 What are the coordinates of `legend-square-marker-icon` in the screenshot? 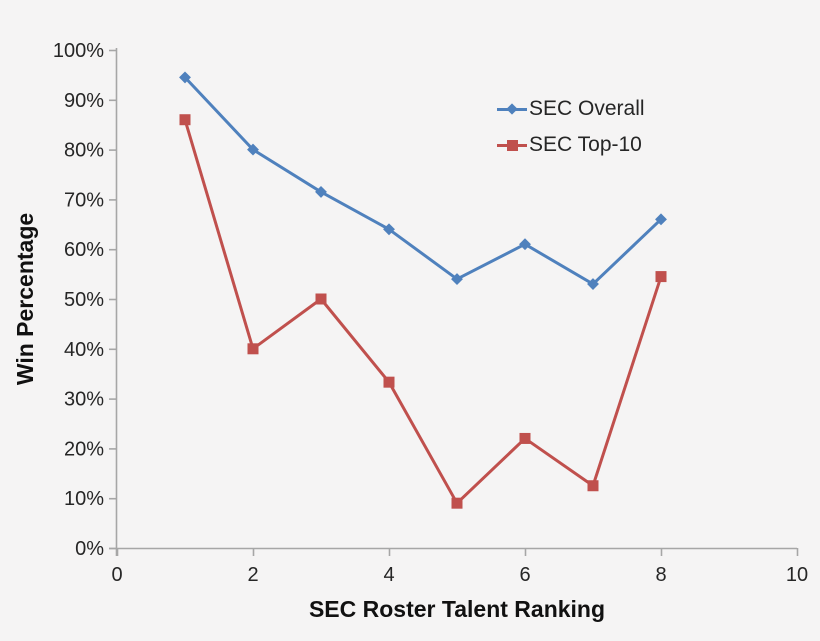 It's located at (512, 145).